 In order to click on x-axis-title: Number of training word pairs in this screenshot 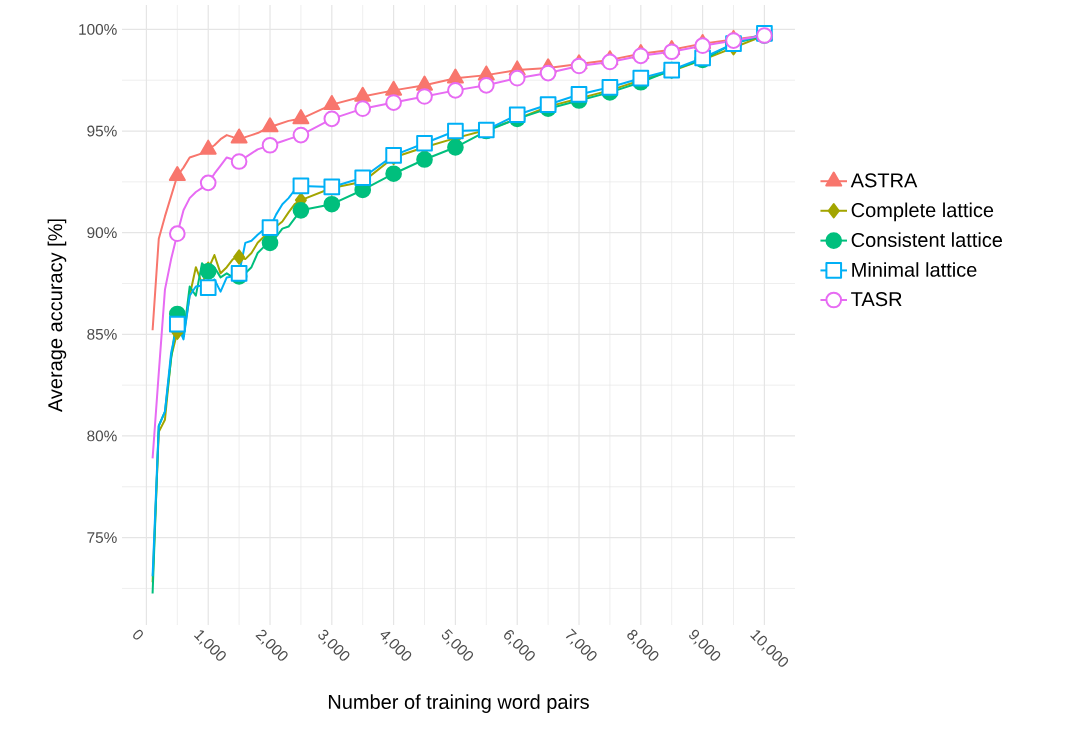, I will do `click(458, 703)`.